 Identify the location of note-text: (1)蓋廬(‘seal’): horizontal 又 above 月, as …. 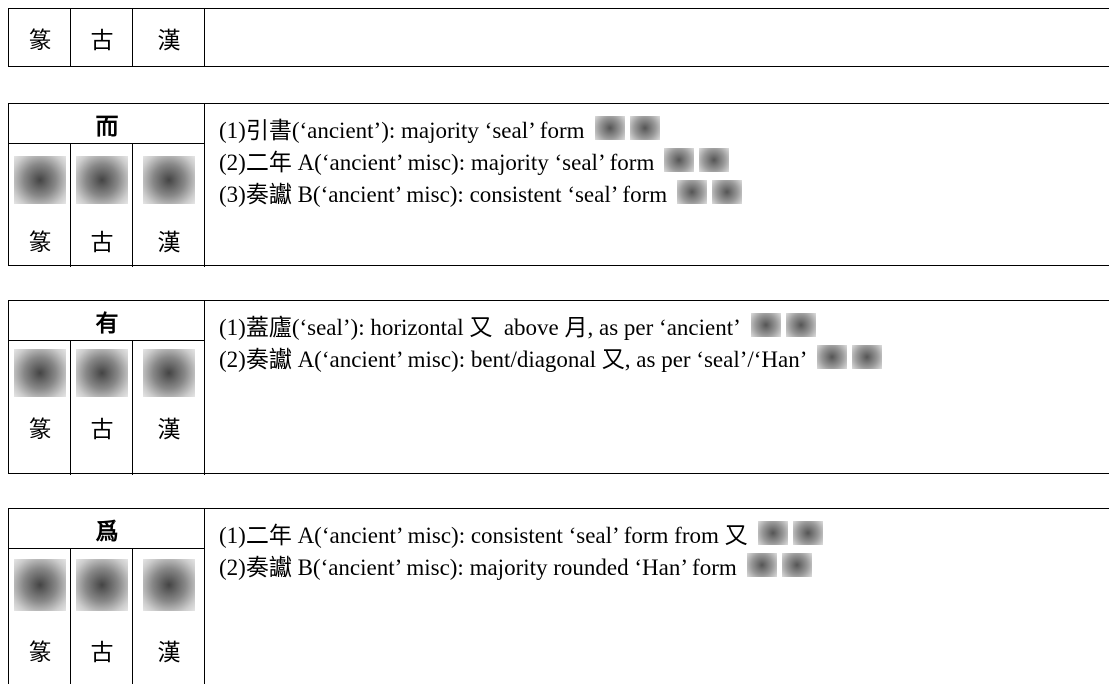
(480, 327).